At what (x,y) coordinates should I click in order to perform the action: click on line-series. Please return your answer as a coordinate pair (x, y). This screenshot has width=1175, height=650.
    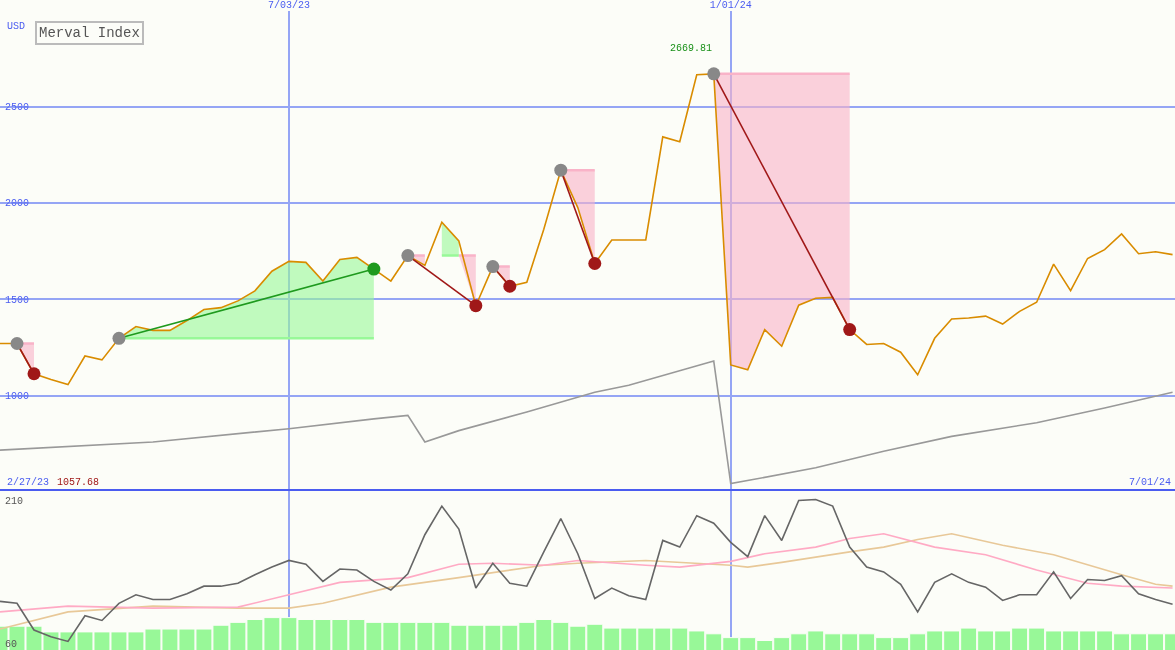
    Looking at the image, I should click on (587, 572).